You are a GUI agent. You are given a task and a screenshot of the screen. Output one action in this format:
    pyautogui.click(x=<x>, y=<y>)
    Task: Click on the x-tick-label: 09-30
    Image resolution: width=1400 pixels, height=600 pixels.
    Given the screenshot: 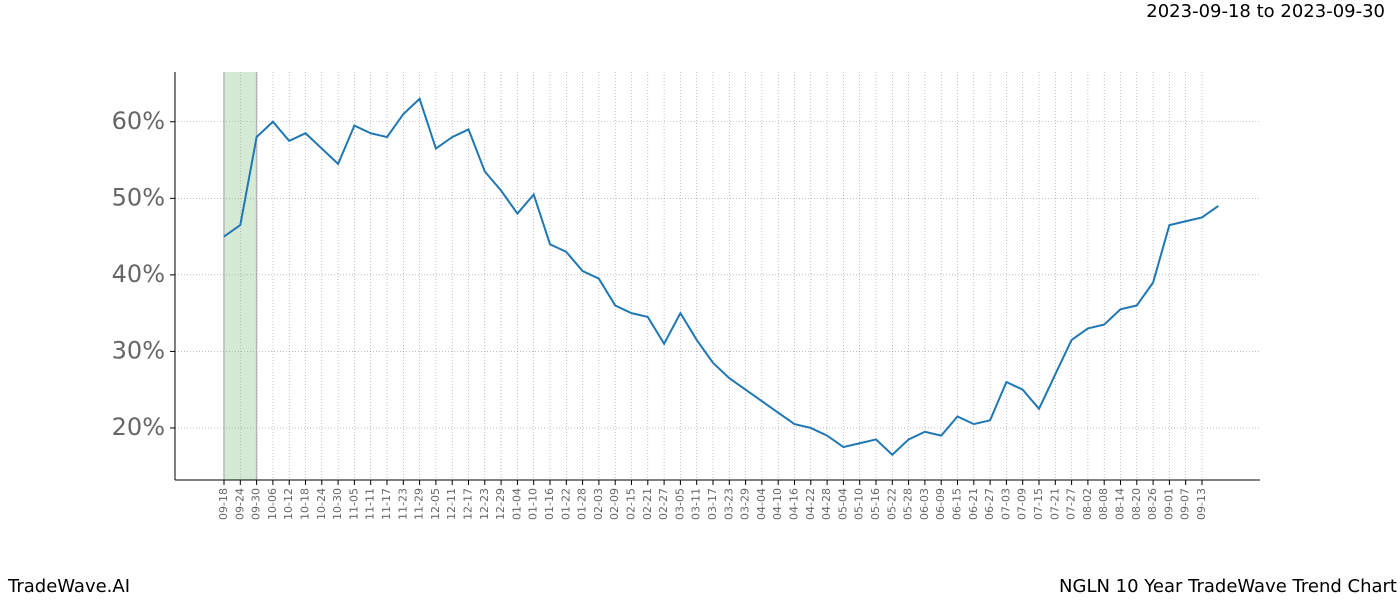 What is the action you would take?
    pyautogui.click(x=256, y=504)
    